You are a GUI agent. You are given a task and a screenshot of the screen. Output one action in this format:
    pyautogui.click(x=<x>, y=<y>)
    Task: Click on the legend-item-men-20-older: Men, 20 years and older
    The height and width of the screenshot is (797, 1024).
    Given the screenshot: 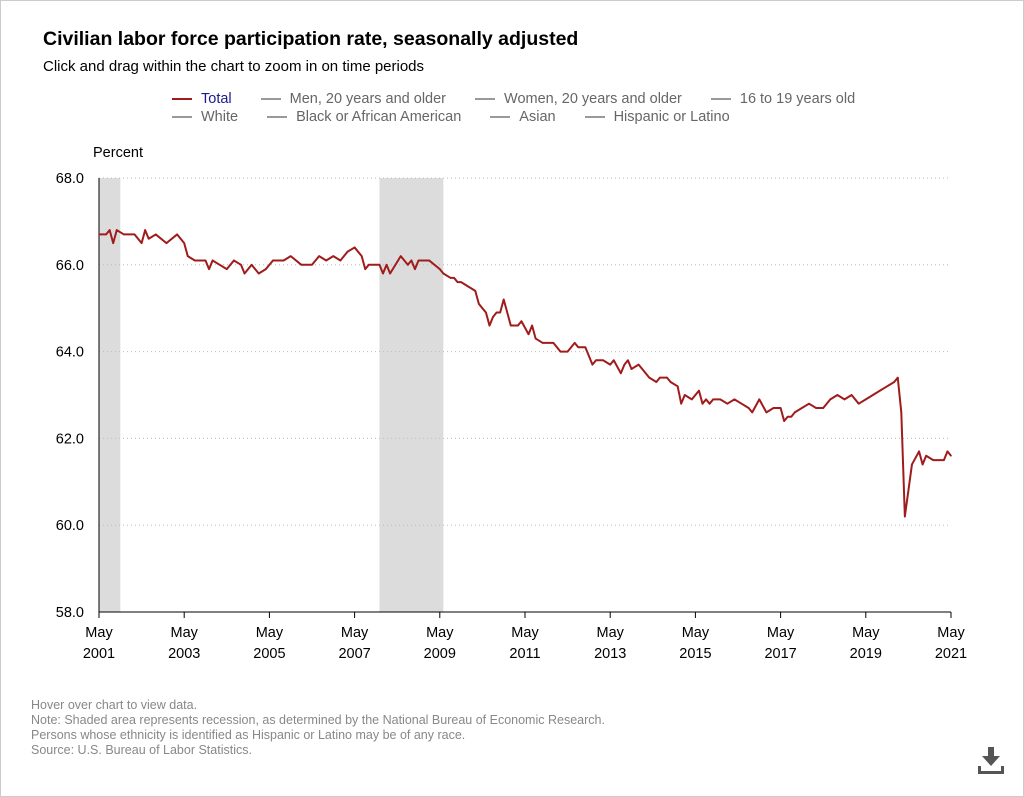 What is the action you would take?
    pyautogui.click(x=353, y=99)
    